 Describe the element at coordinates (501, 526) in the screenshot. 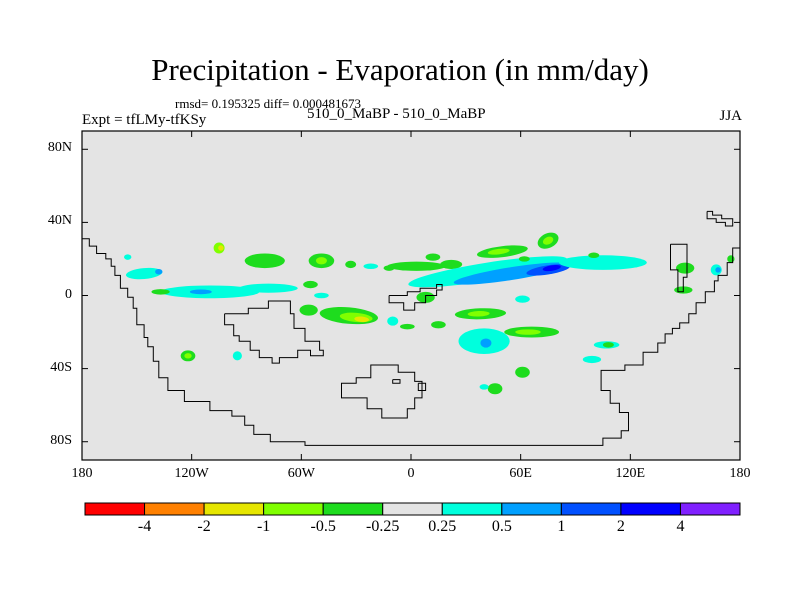

I see `colorbar-label: 0.5` at that location.